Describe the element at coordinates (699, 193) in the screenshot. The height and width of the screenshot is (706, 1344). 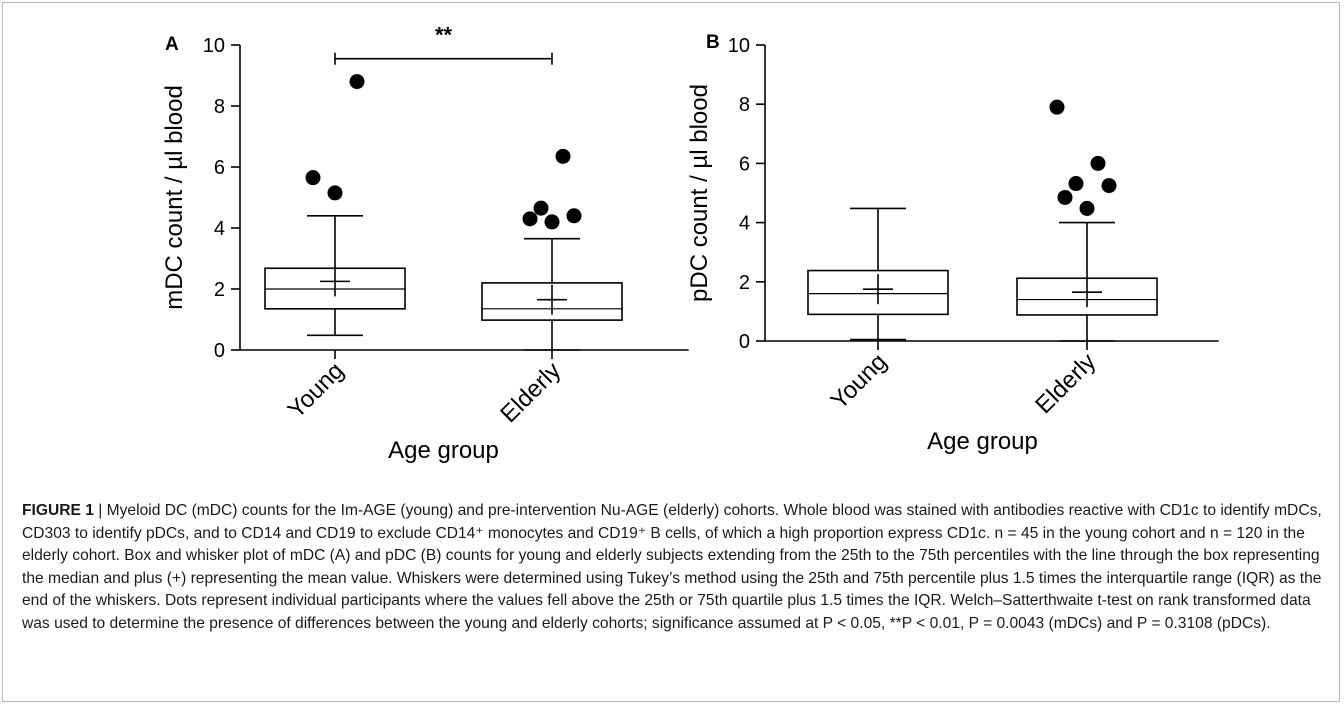
I see `y-axis-title: pDC count / µl blood` at that location.